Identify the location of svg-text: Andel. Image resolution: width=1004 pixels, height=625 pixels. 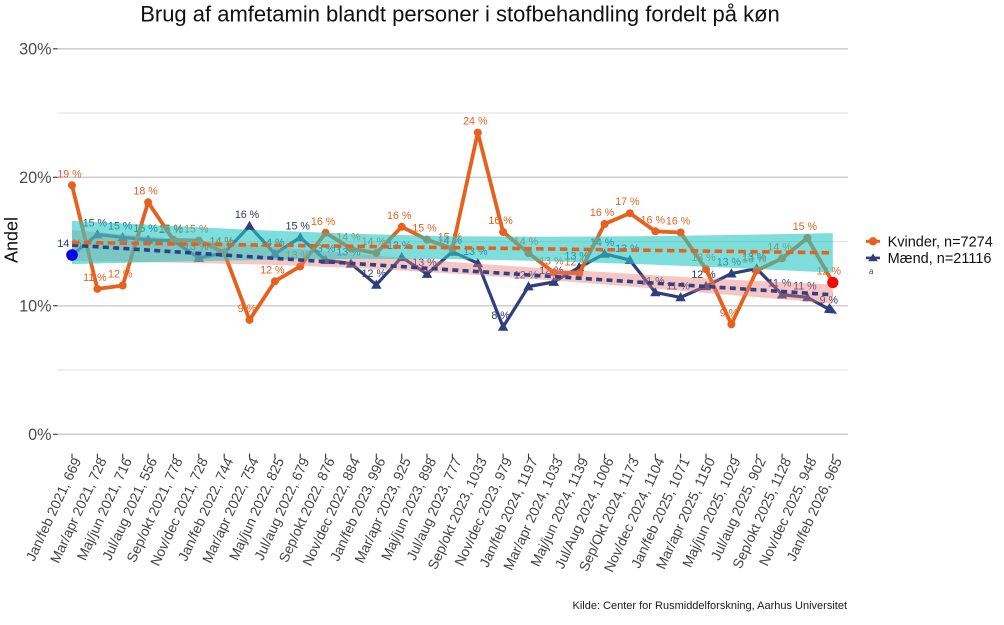
(12, 240).